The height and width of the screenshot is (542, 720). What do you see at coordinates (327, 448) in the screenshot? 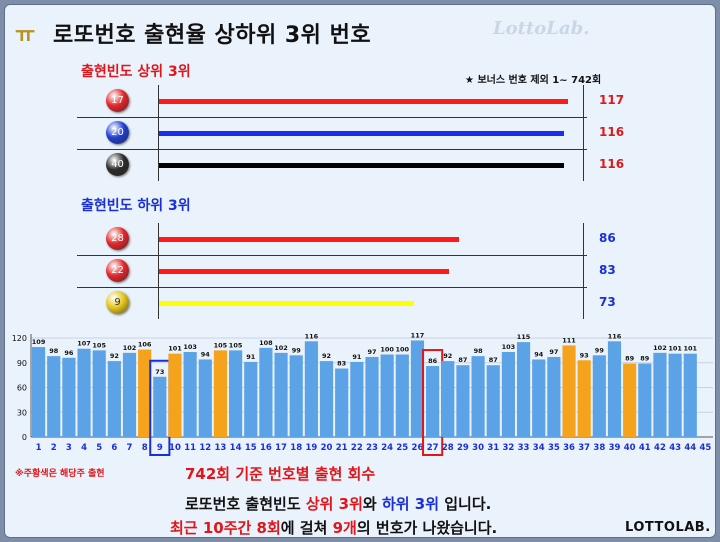
I see `x-tick-label: 20` at bounding box center [327, 448].